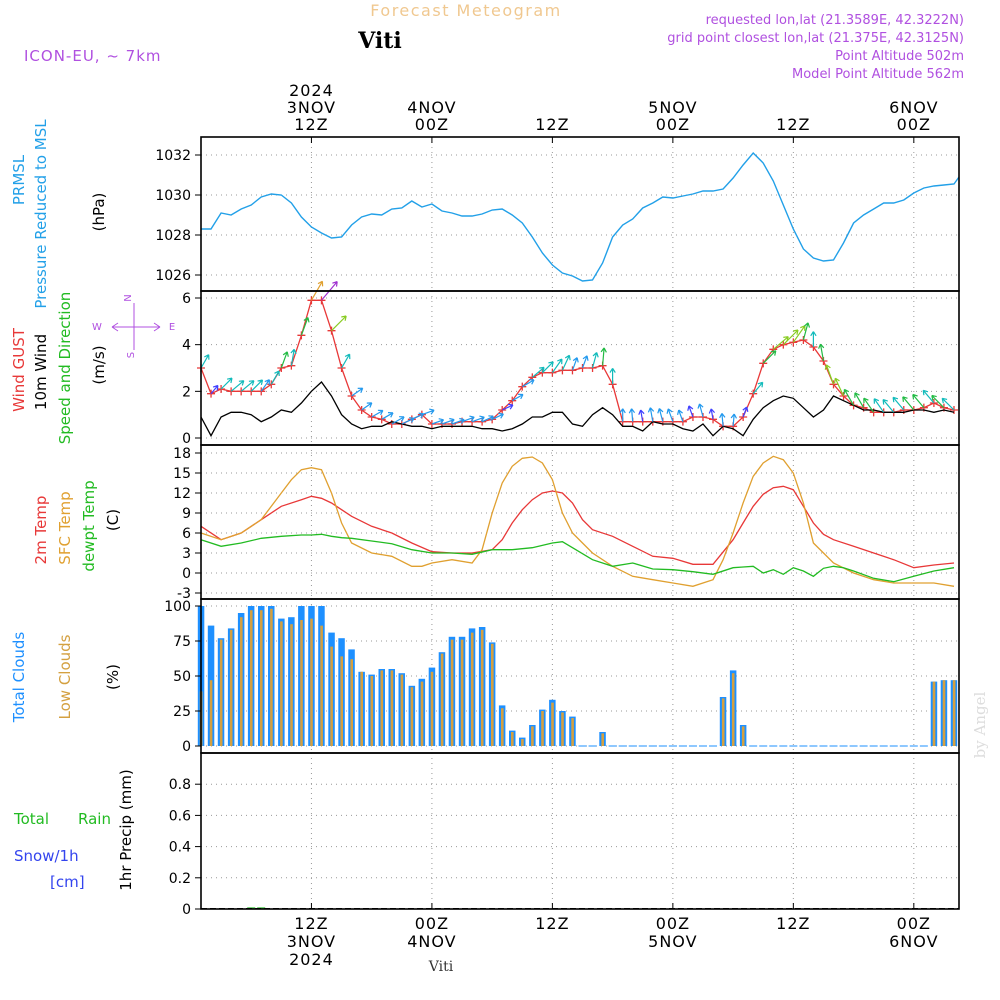  Describe the element at coordinates (182, 712) in the screenshot. I see `ytick-label: 25` at that location.